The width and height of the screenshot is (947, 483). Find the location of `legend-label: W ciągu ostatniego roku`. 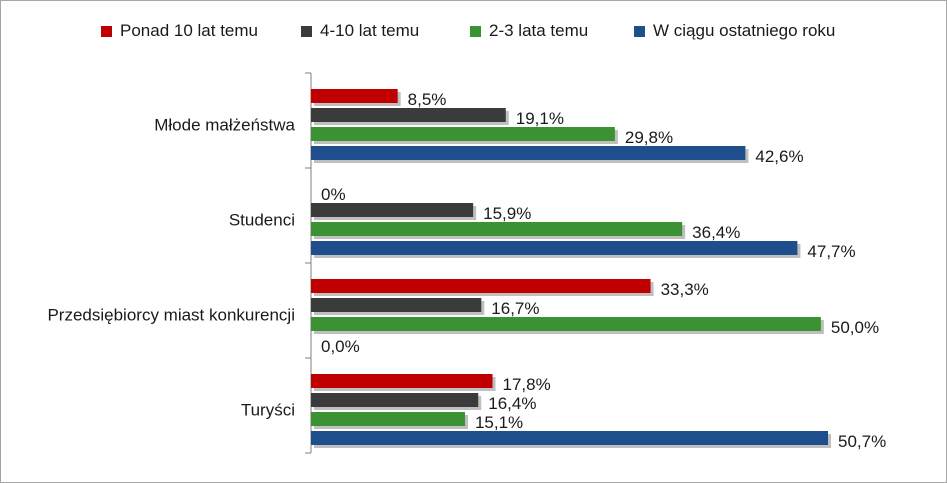

legend-label: W ciągu ostatniego roku is located at coordinates (744, 30).